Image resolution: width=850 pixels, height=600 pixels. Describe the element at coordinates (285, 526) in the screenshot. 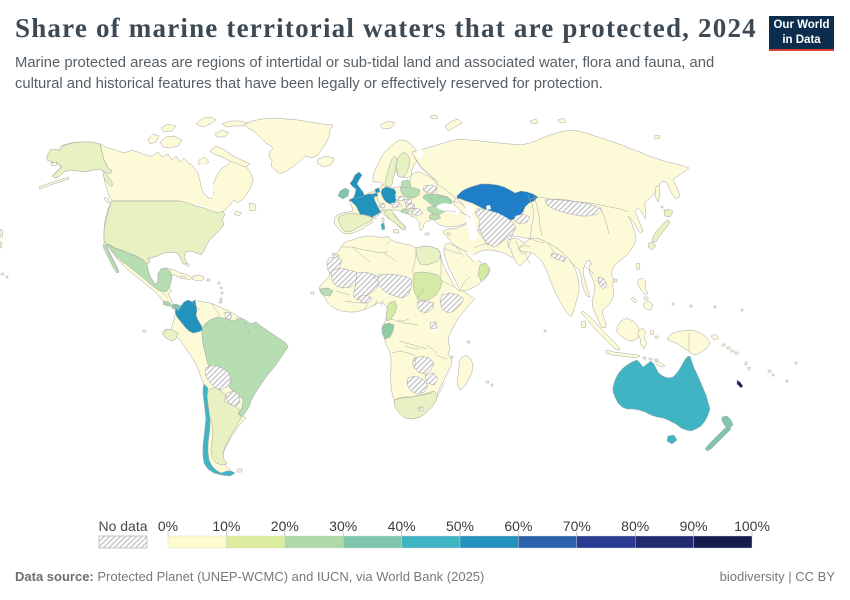

I see `svg-text: 20%` at that location.